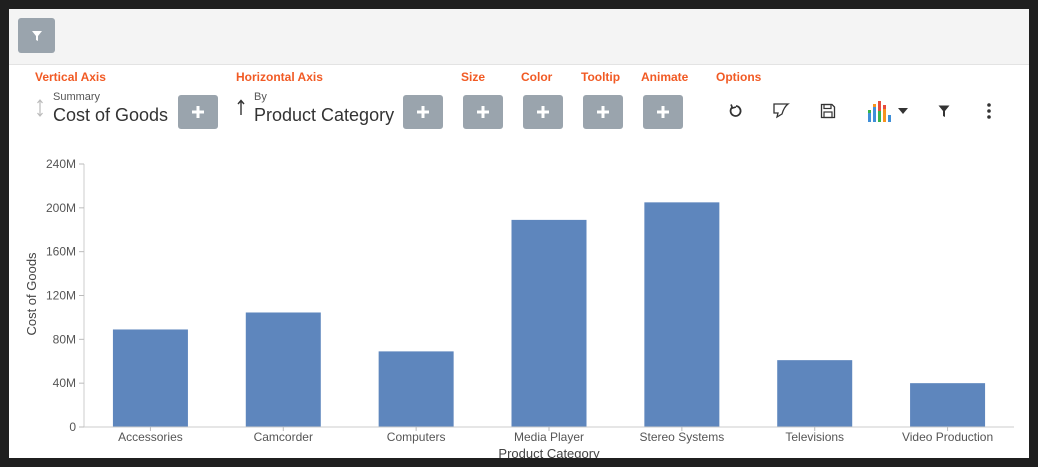  Describe the element at coordinates (64, 383) in the screenshot. I see `y-tick-label: 40M` at that location.